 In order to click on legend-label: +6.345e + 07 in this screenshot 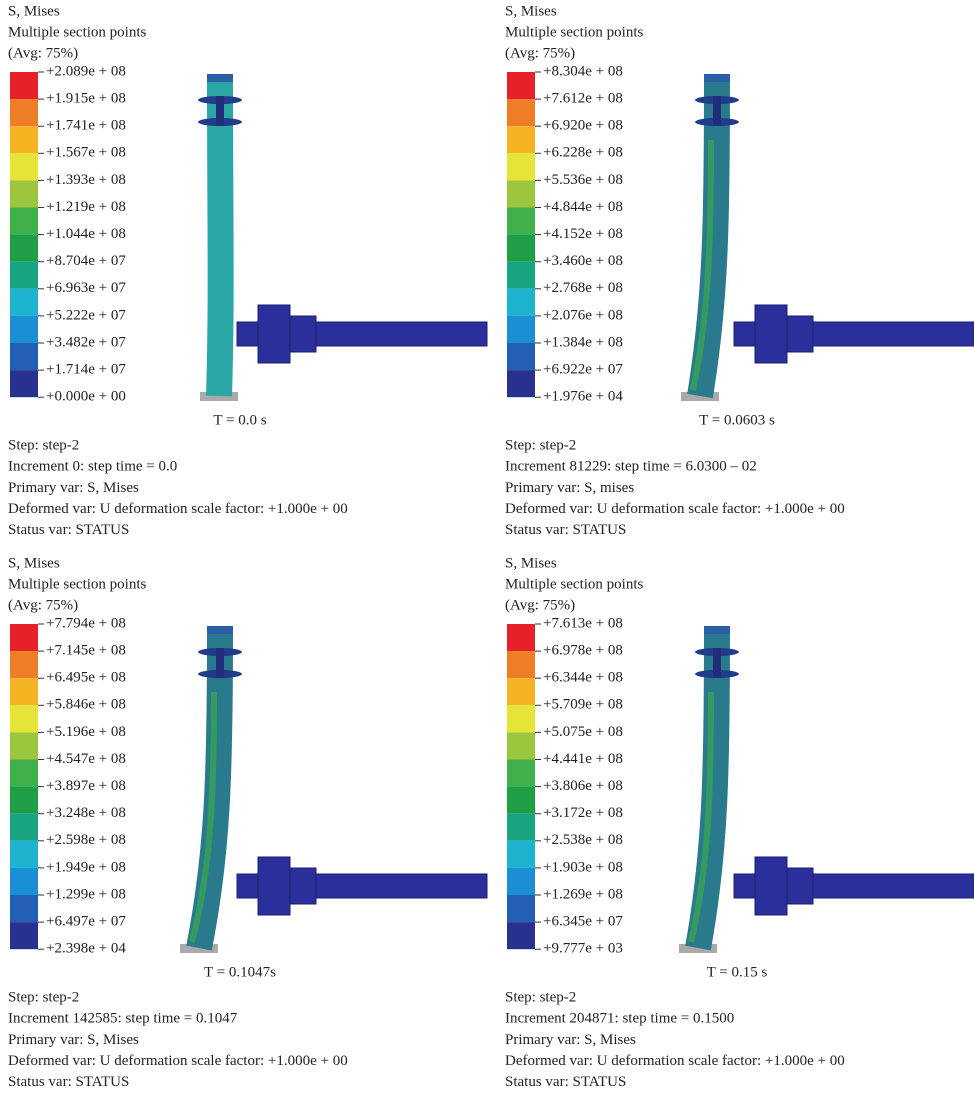, I will do `click(583, 922)`.